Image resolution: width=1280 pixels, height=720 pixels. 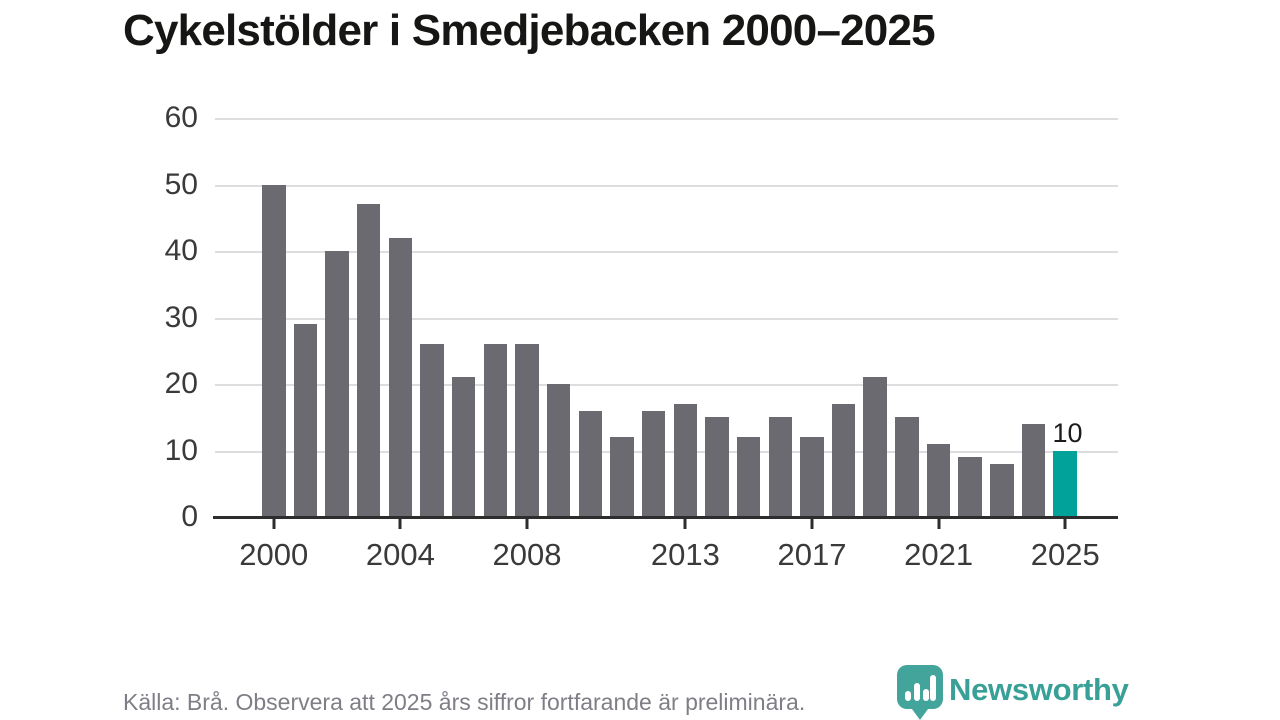 What do you see at coordinates (495, 430) in the screenshot?
I see `bar-2007` at bounding box center [495, 430].